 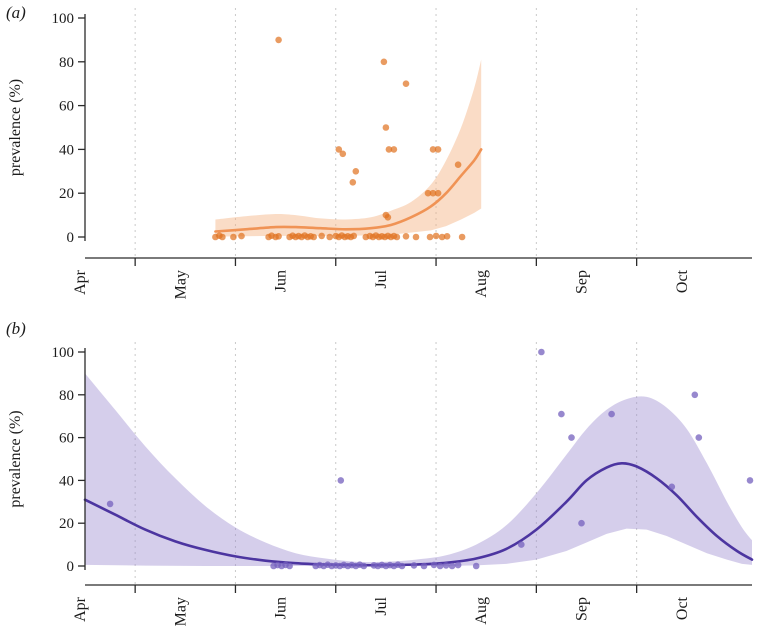 What do you see at coordinates (16, 328) in the screenshot?
I see `panel-label: (b)` at bounding box center [16, 328].